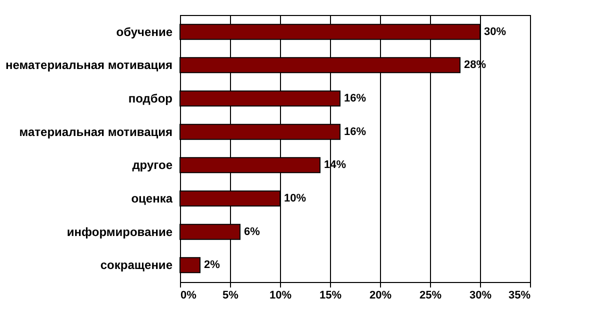 The height and width of the screenshot is (327, 608). I want to click on data-label: 6%, so click(252, 232).